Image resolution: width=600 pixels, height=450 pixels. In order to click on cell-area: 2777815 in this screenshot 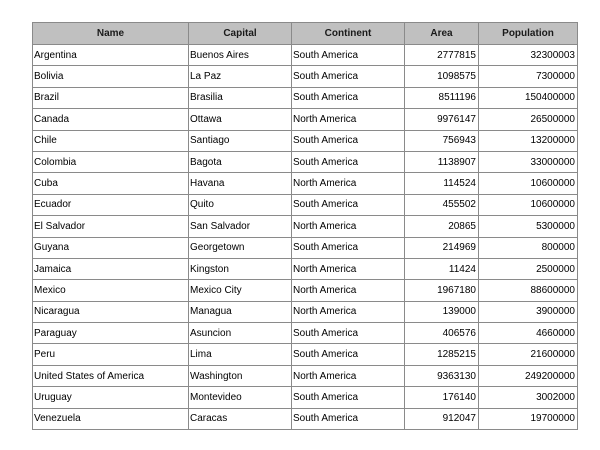, I will do `click(441, 55)`.